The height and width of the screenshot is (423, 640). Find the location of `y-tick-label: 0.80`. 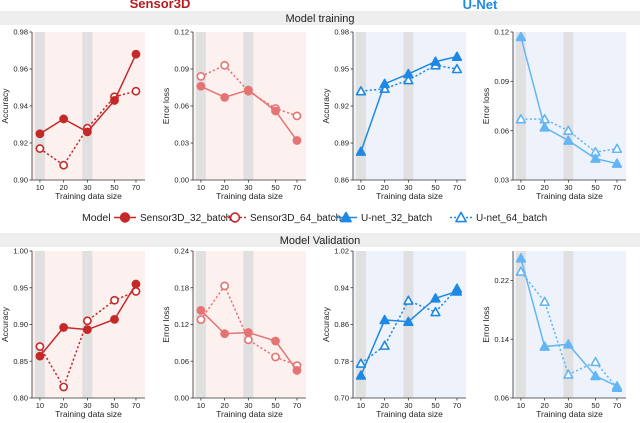

y-tick-label: 0.80 is located at coordinates (20, 398).